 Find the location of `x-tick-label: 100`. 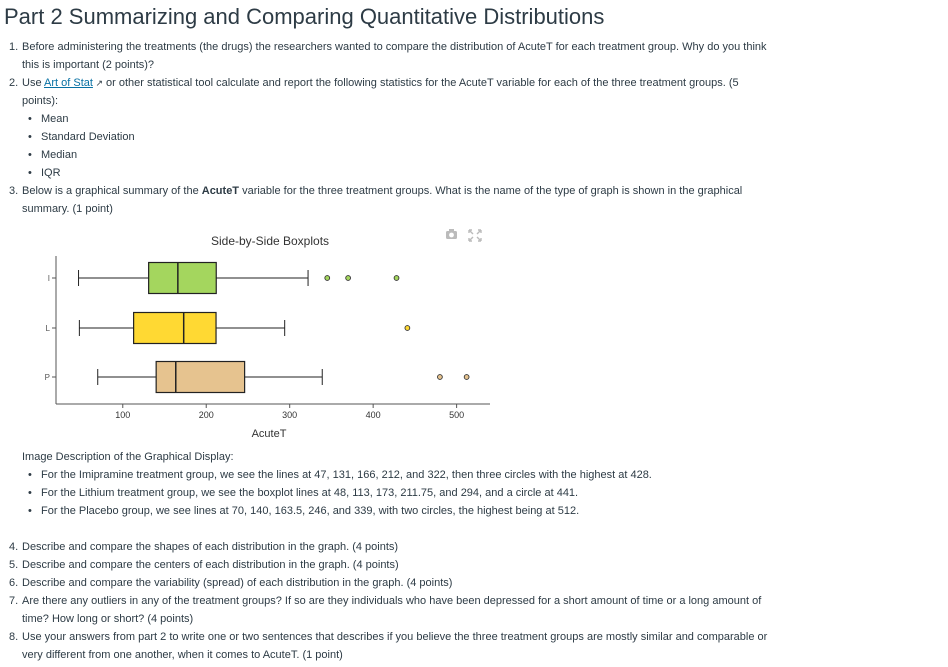

x-tick-label: 100 is located at coordinates (122, 415).